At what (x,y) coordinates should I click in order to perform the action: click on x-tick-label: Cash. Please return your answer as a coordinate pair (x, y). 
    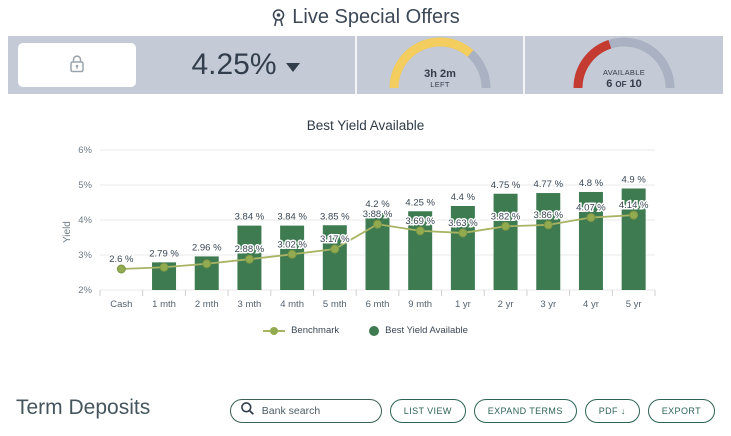
    Looking at the image, I should click on (121, 304).